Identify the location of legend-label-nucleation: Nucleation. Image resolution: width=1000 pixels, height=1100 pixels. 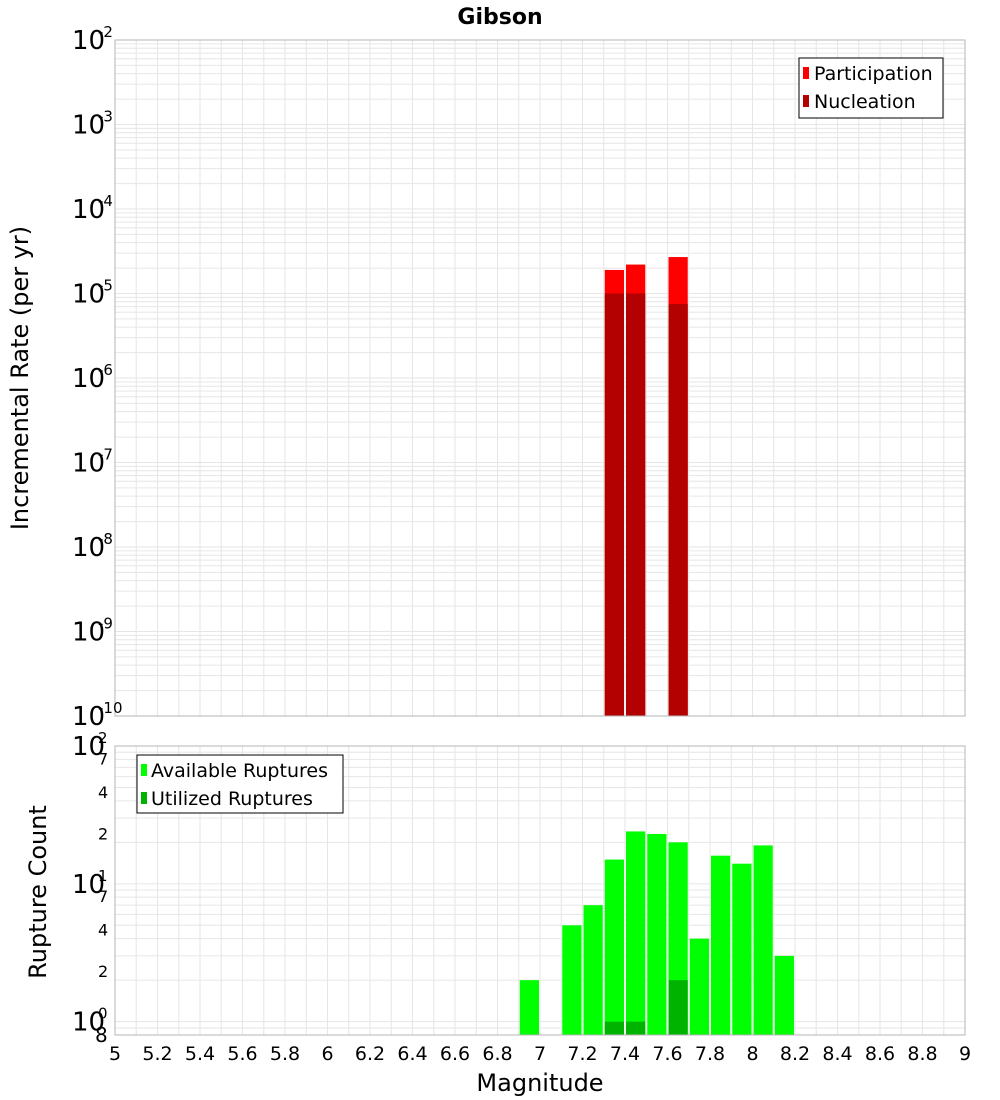
(865, 102).